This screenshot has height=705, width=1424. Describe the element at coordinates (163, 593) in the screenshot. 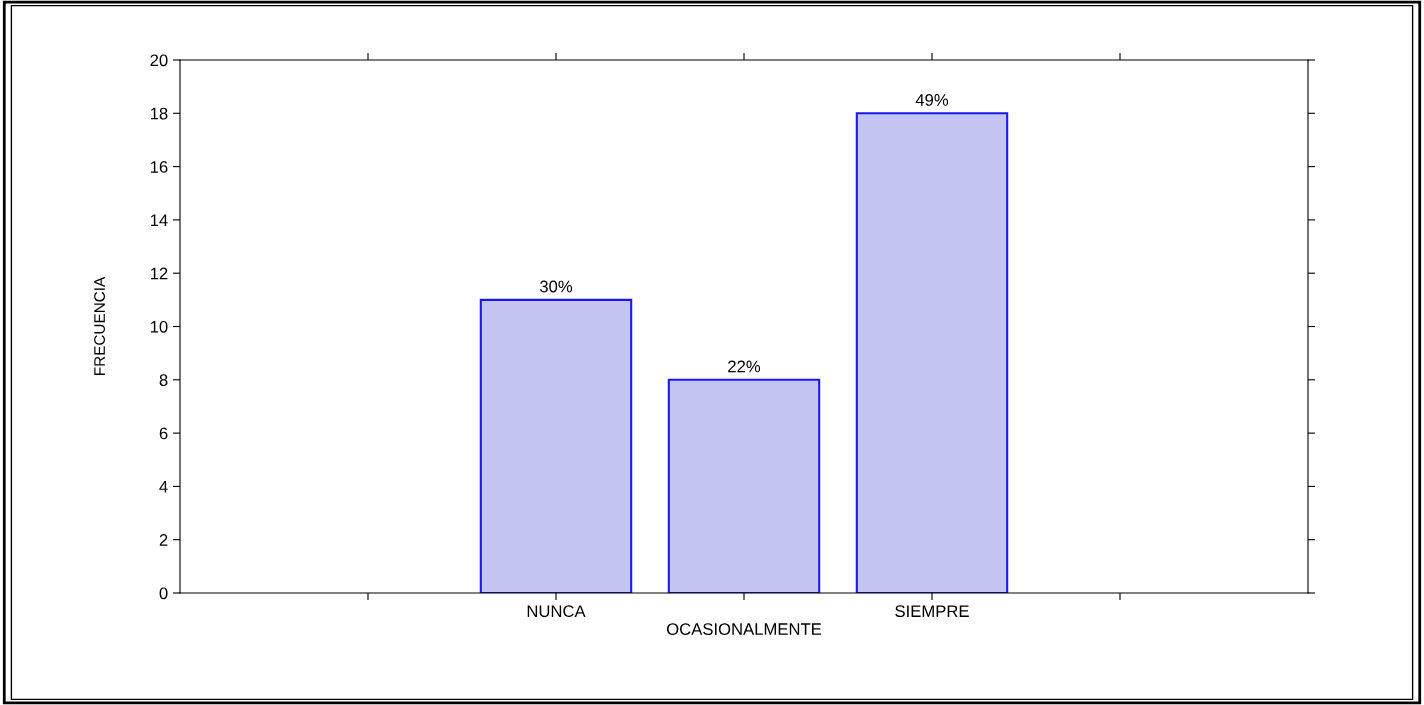

I see `y-tick-label: 0` at that location.